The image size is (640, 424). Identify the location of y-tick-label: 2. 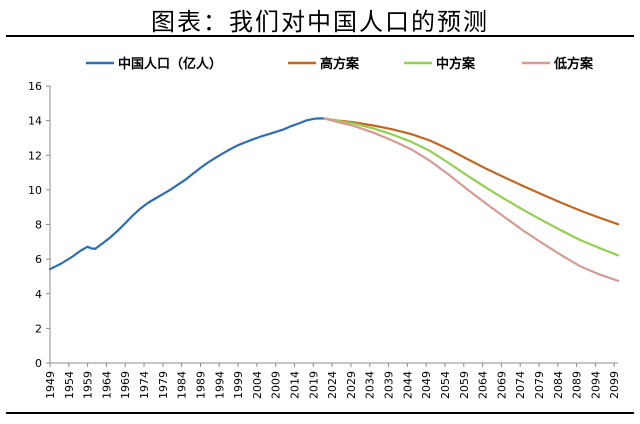
(38, 328).